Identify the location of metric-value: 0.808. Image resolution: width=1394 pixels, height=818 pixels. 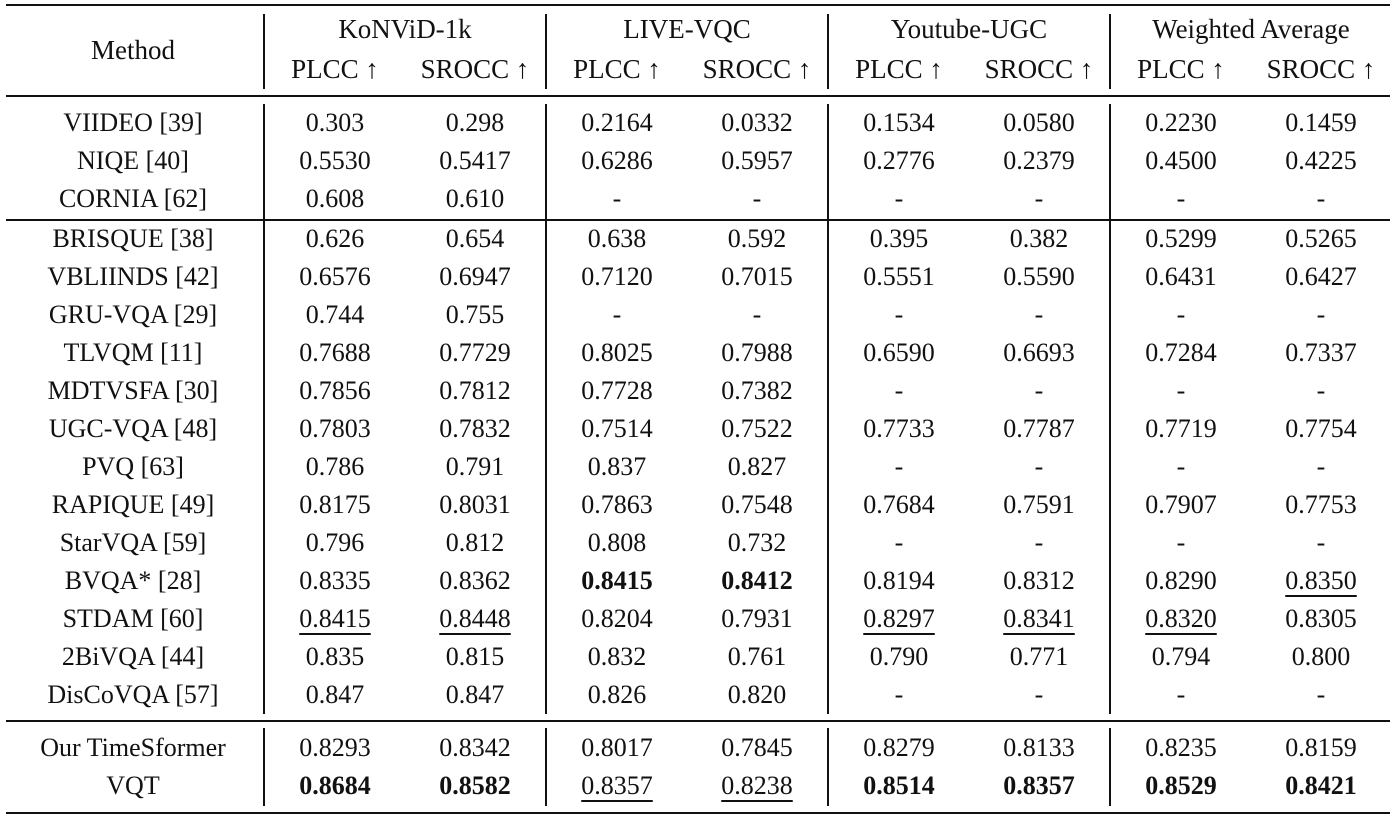
(617, 542).